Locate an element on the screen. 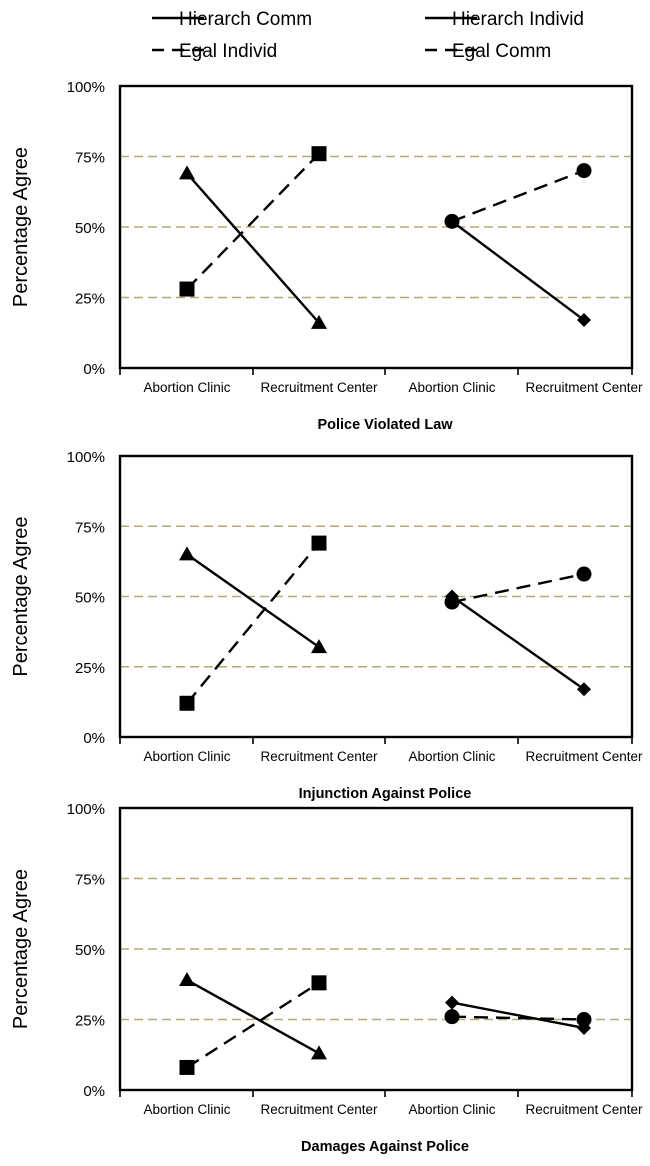 This screenshot has width=650, height=1166. legend-item-hierarch-individ: Hierarch Individ is located at coordinates (504, 19).